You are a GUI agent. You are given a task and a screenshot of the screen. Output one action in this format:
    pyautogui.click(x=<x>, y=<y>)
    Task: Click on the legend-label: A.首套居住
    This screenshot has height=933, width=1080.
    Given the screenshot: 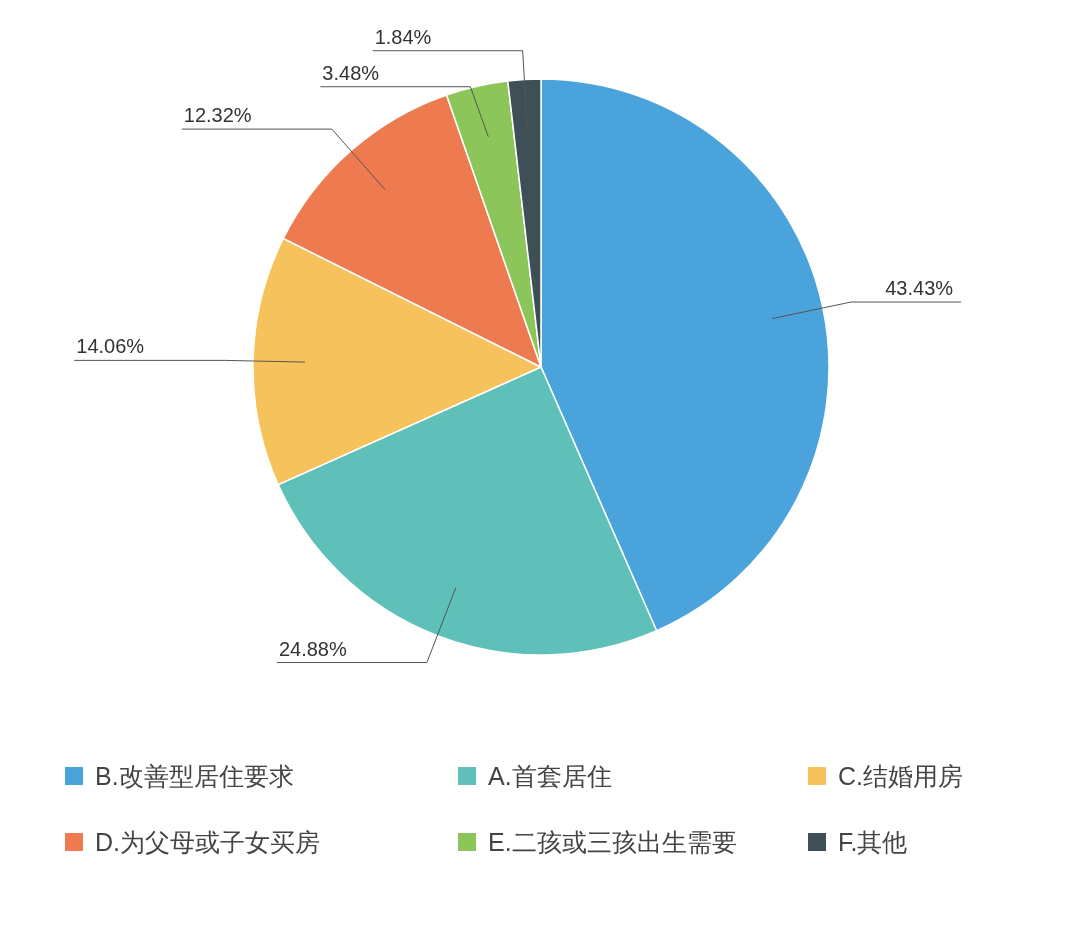 What is the action you would take?
    pyautogui.click(x=550, y=776)
    